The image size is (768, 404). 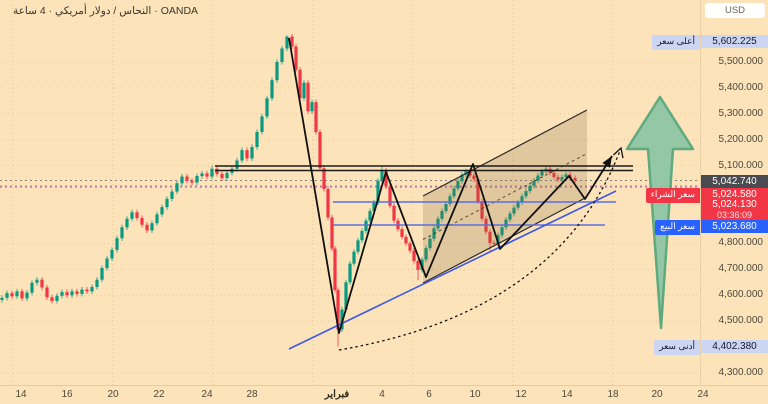 What do you see at coordinates (672, 195) in the screenshot?
I see `buy-price-label-tag: سعر الشراء` at bounding box center [672, 195].